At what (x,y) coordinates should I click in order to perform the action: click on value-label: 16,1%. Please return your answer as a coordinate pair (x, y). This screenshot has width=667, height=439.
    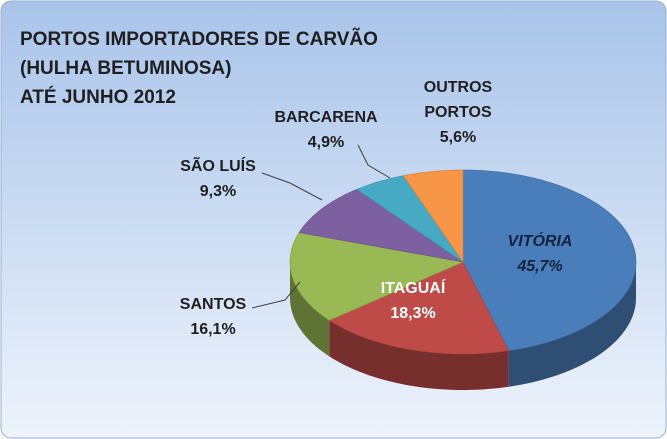
    Looking at the image, I should click on (213, 329).